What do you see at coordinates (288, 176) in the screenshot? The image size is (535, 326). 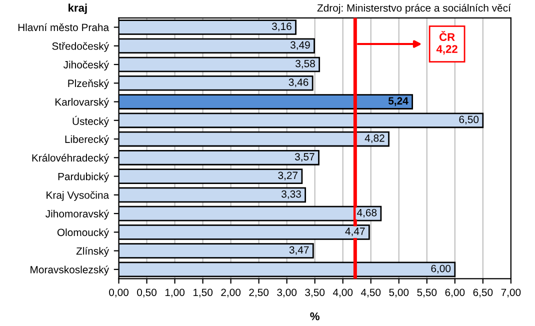 I see `data-label: 3,27` at bounding box center [288, 176].